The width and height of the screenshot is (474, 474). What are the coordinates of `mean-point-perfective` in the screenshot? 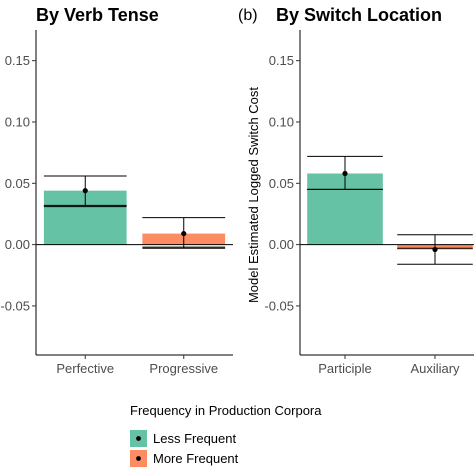 It's located at (85, 191).